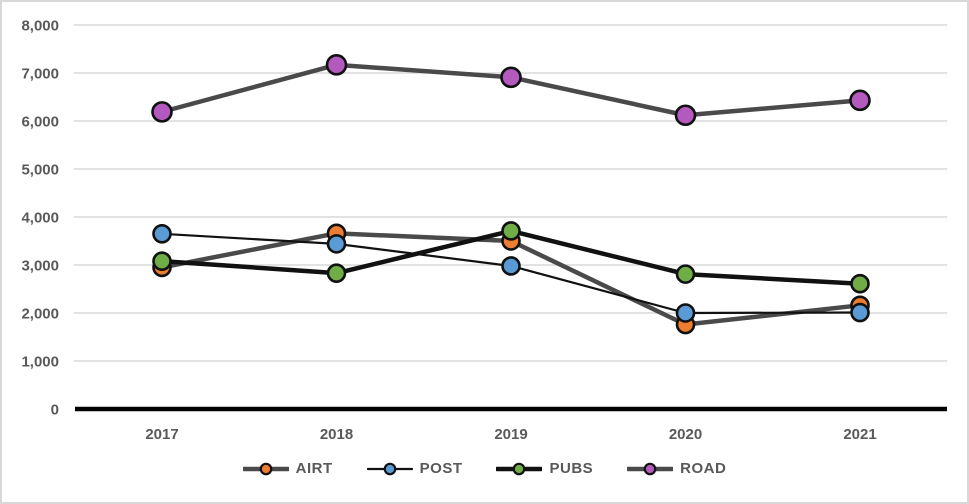  What do you see at coordinates (55, 410) in the screenshot?
I see `y-axis-tick-label: 0` at bounding box center [55, 410].